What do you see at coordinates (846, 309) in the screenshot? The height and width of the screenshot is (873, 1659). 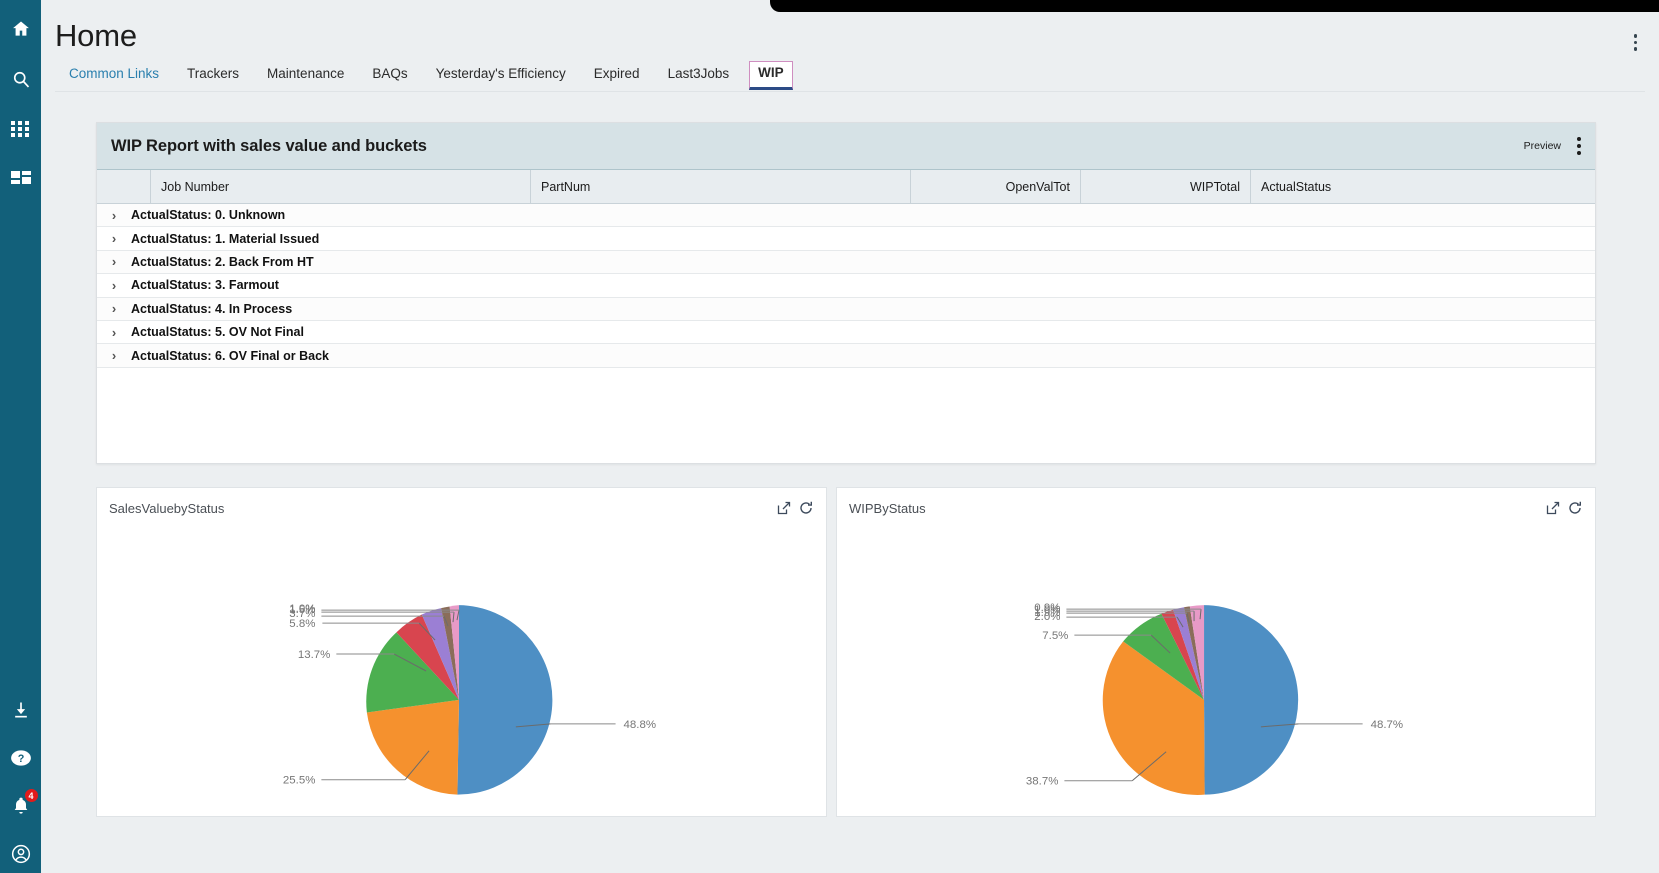 I see `table-row: › ActualStatus: 4. In Process` at bounding box center [846, 309].